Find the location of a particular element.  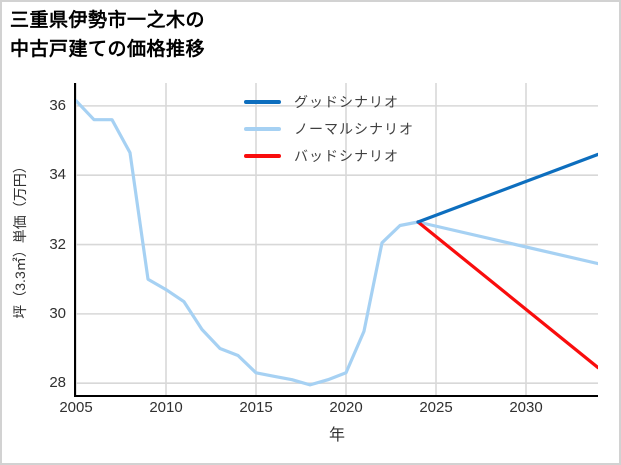

x-axis-label: 年 is located at coordinates (337, 435).